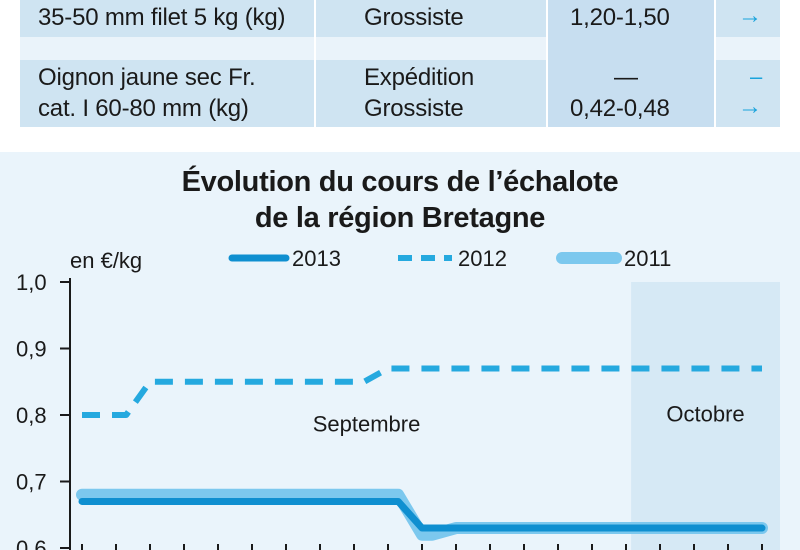 The width and height of the screenshot is (800, 550). What do you see at coordinates (31, 415) in the screenshot?
I see `y-tick-label: 0,8` at bounding box center [31, 415].